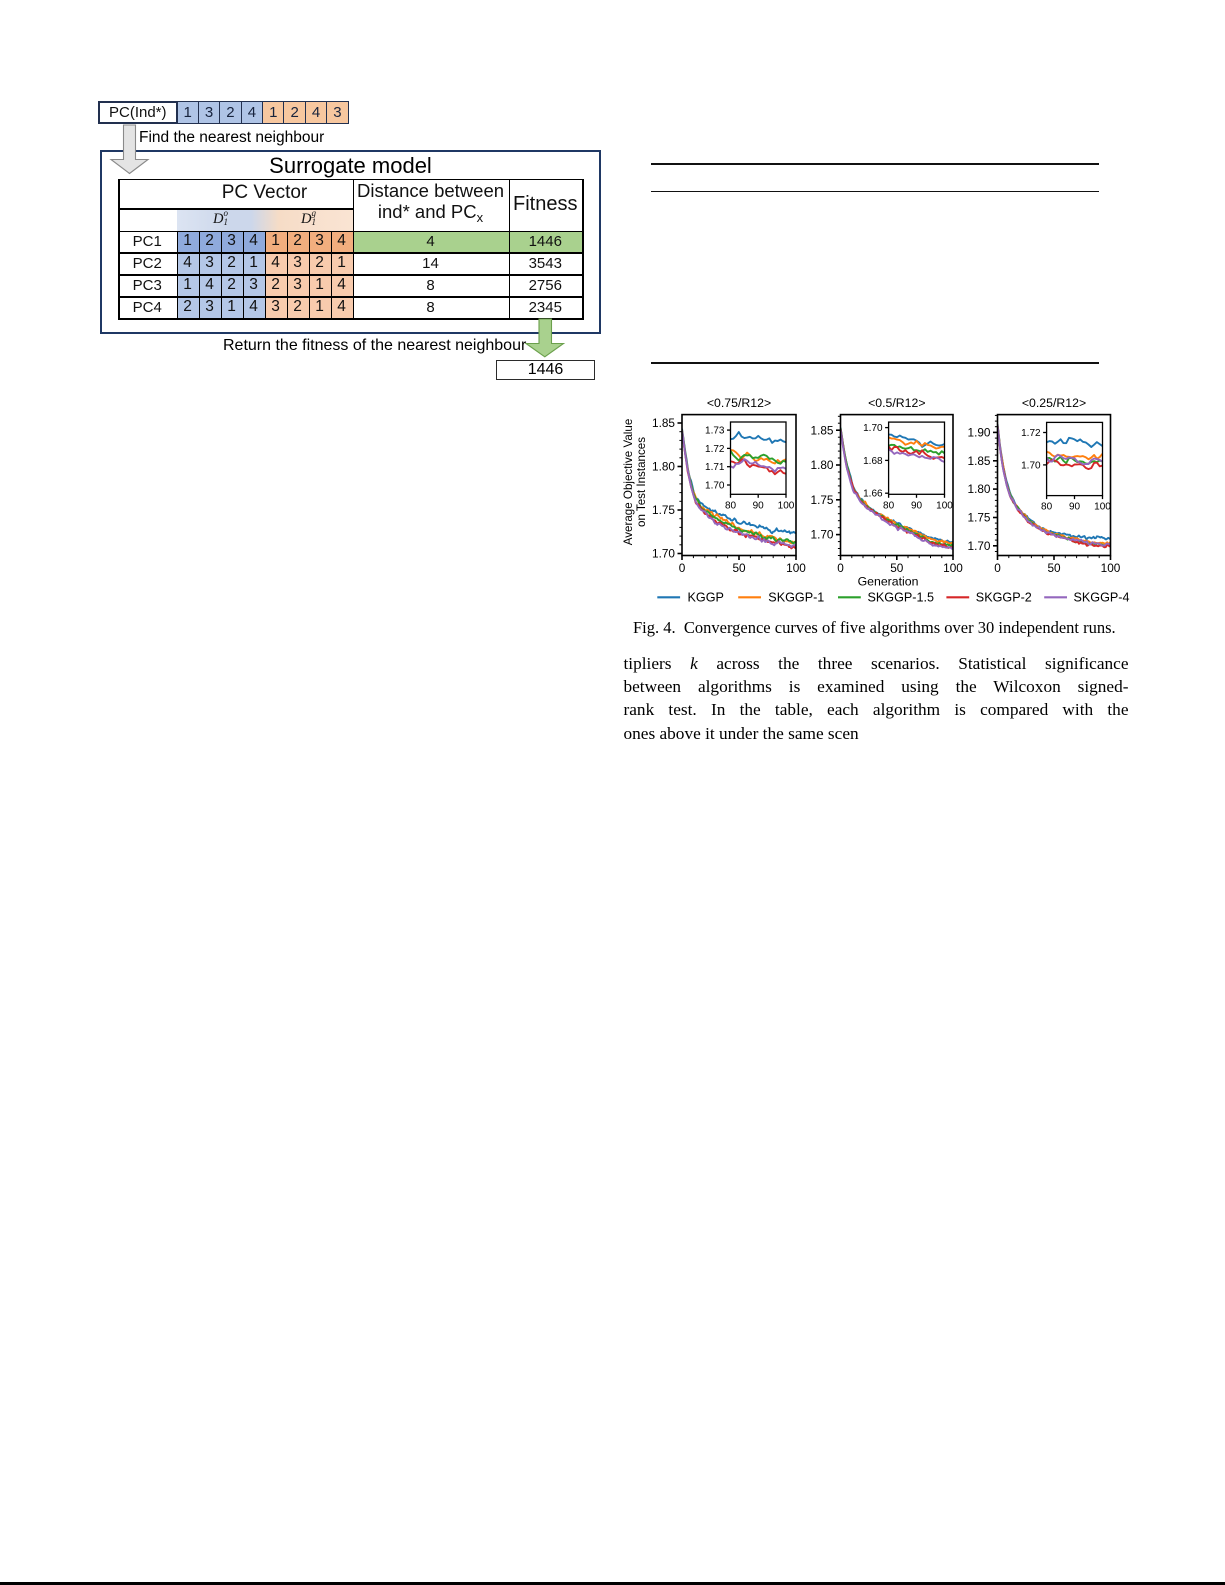 This screenshot has width=1225, height=1585. What do you see at coordinates (896, 403) in the screenshot?
I see `svg-text: <0.5/R12>` at bounding box center [896, 403].